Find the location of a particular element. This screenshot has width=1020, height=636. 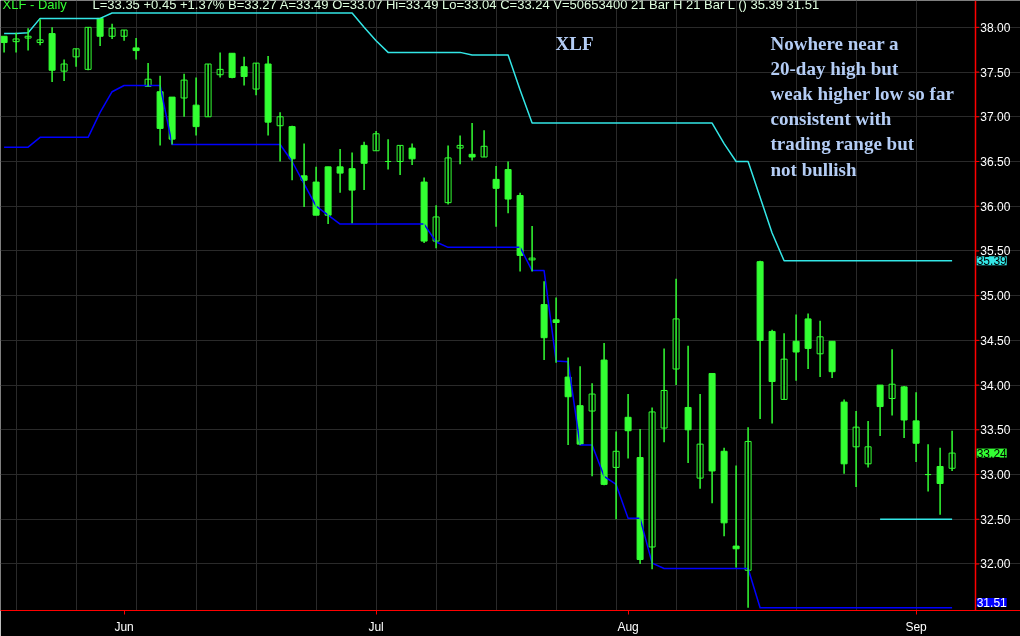

y-tick-label: 36.00 is located at coordinates (995, 206).